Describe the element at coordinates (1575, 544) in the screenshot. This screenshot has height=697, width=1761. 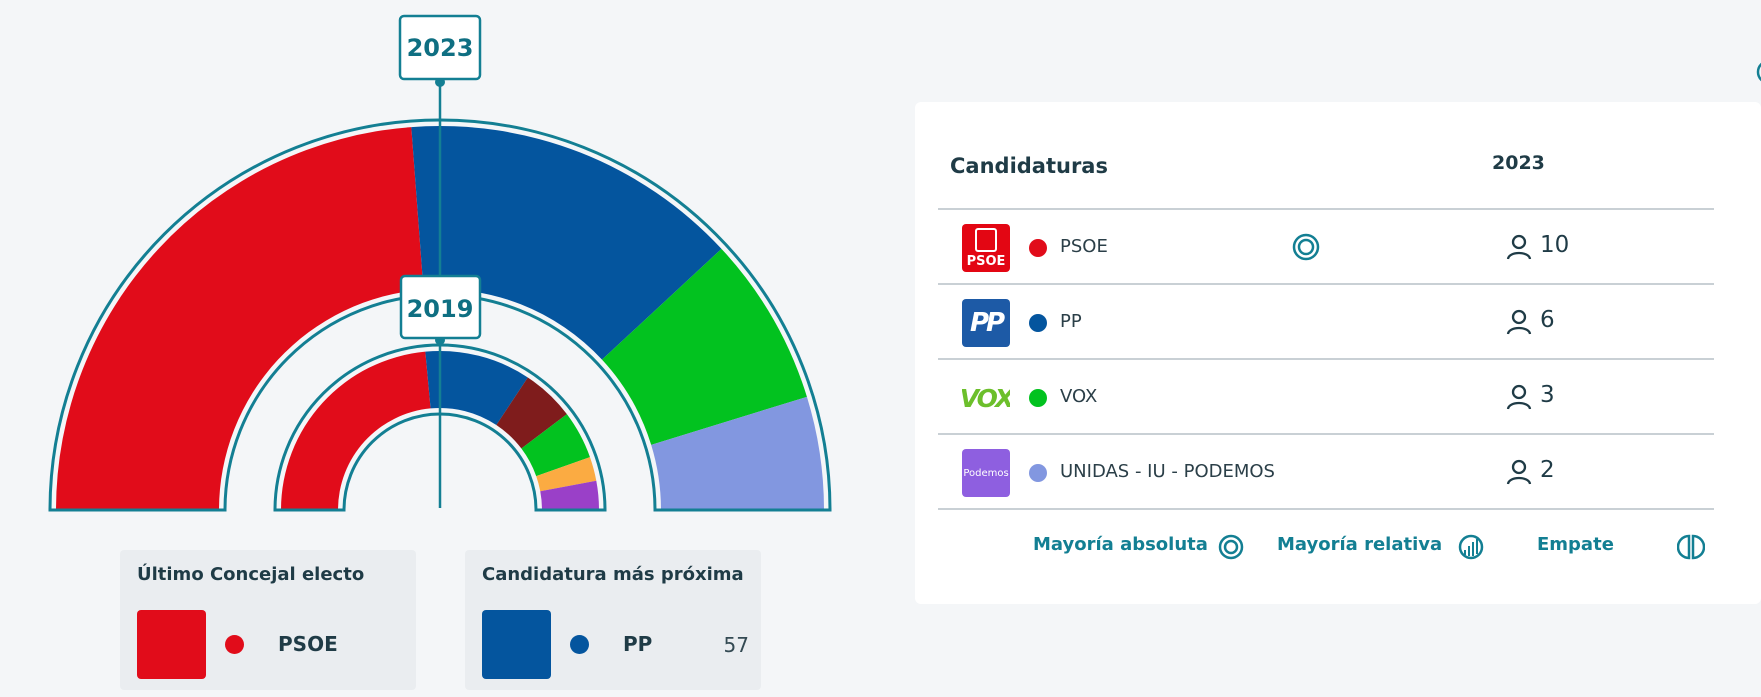
I see `legend-tie: Empate` at that location.